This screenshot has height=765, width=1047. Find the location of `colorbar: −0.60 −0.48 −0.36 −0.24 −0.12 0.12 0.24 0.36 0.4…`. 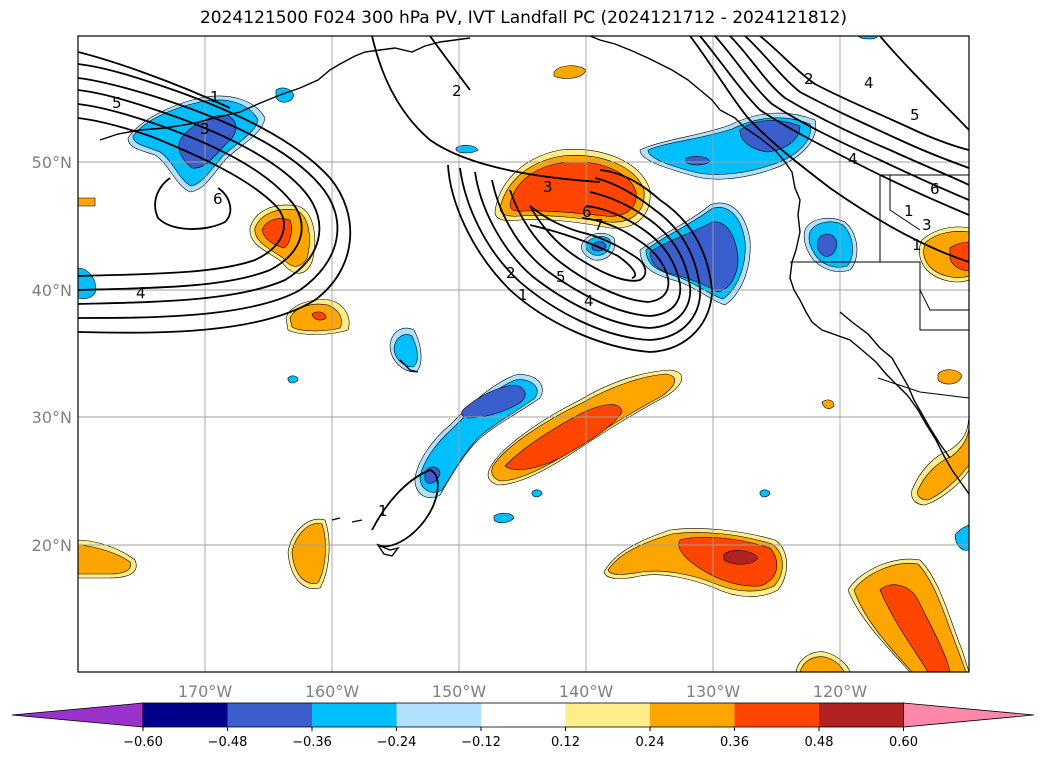

colorbar: −0.60 −0.48 −0.36 −0.24 −0.12 0.12 0.24 0.36 0.4… is located at coordinates (523, 726).